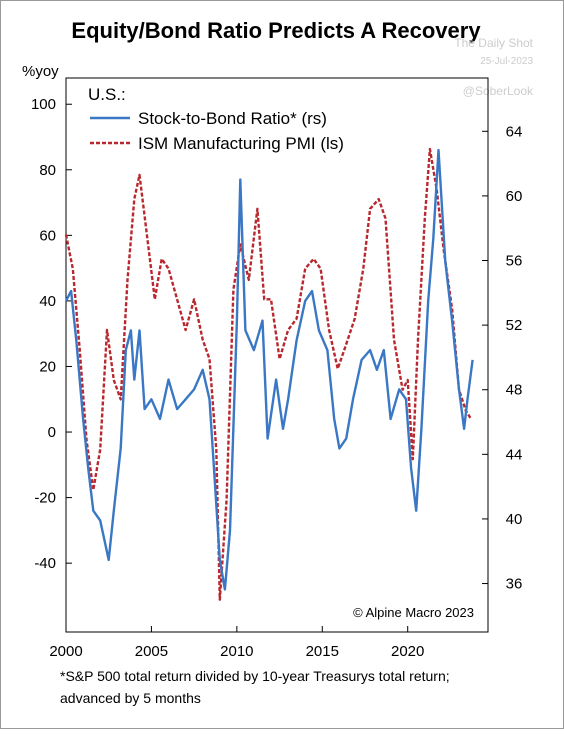 Image resolution: width=564 pixels, height=734 pixels. What do you see at coordinates (107, 94) in the screenshot?
I see `legend-title: U.S.:` at bounding box center [107, 94].